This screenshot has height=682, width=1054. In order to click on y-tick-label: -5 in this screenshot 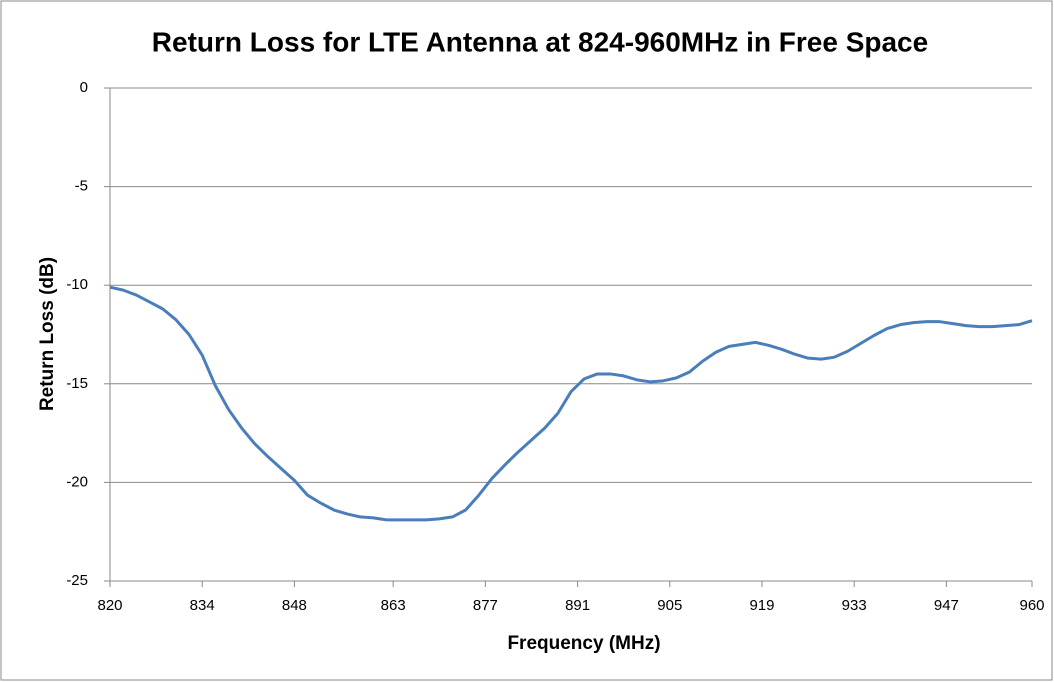, I will do `click(81, 186)`.